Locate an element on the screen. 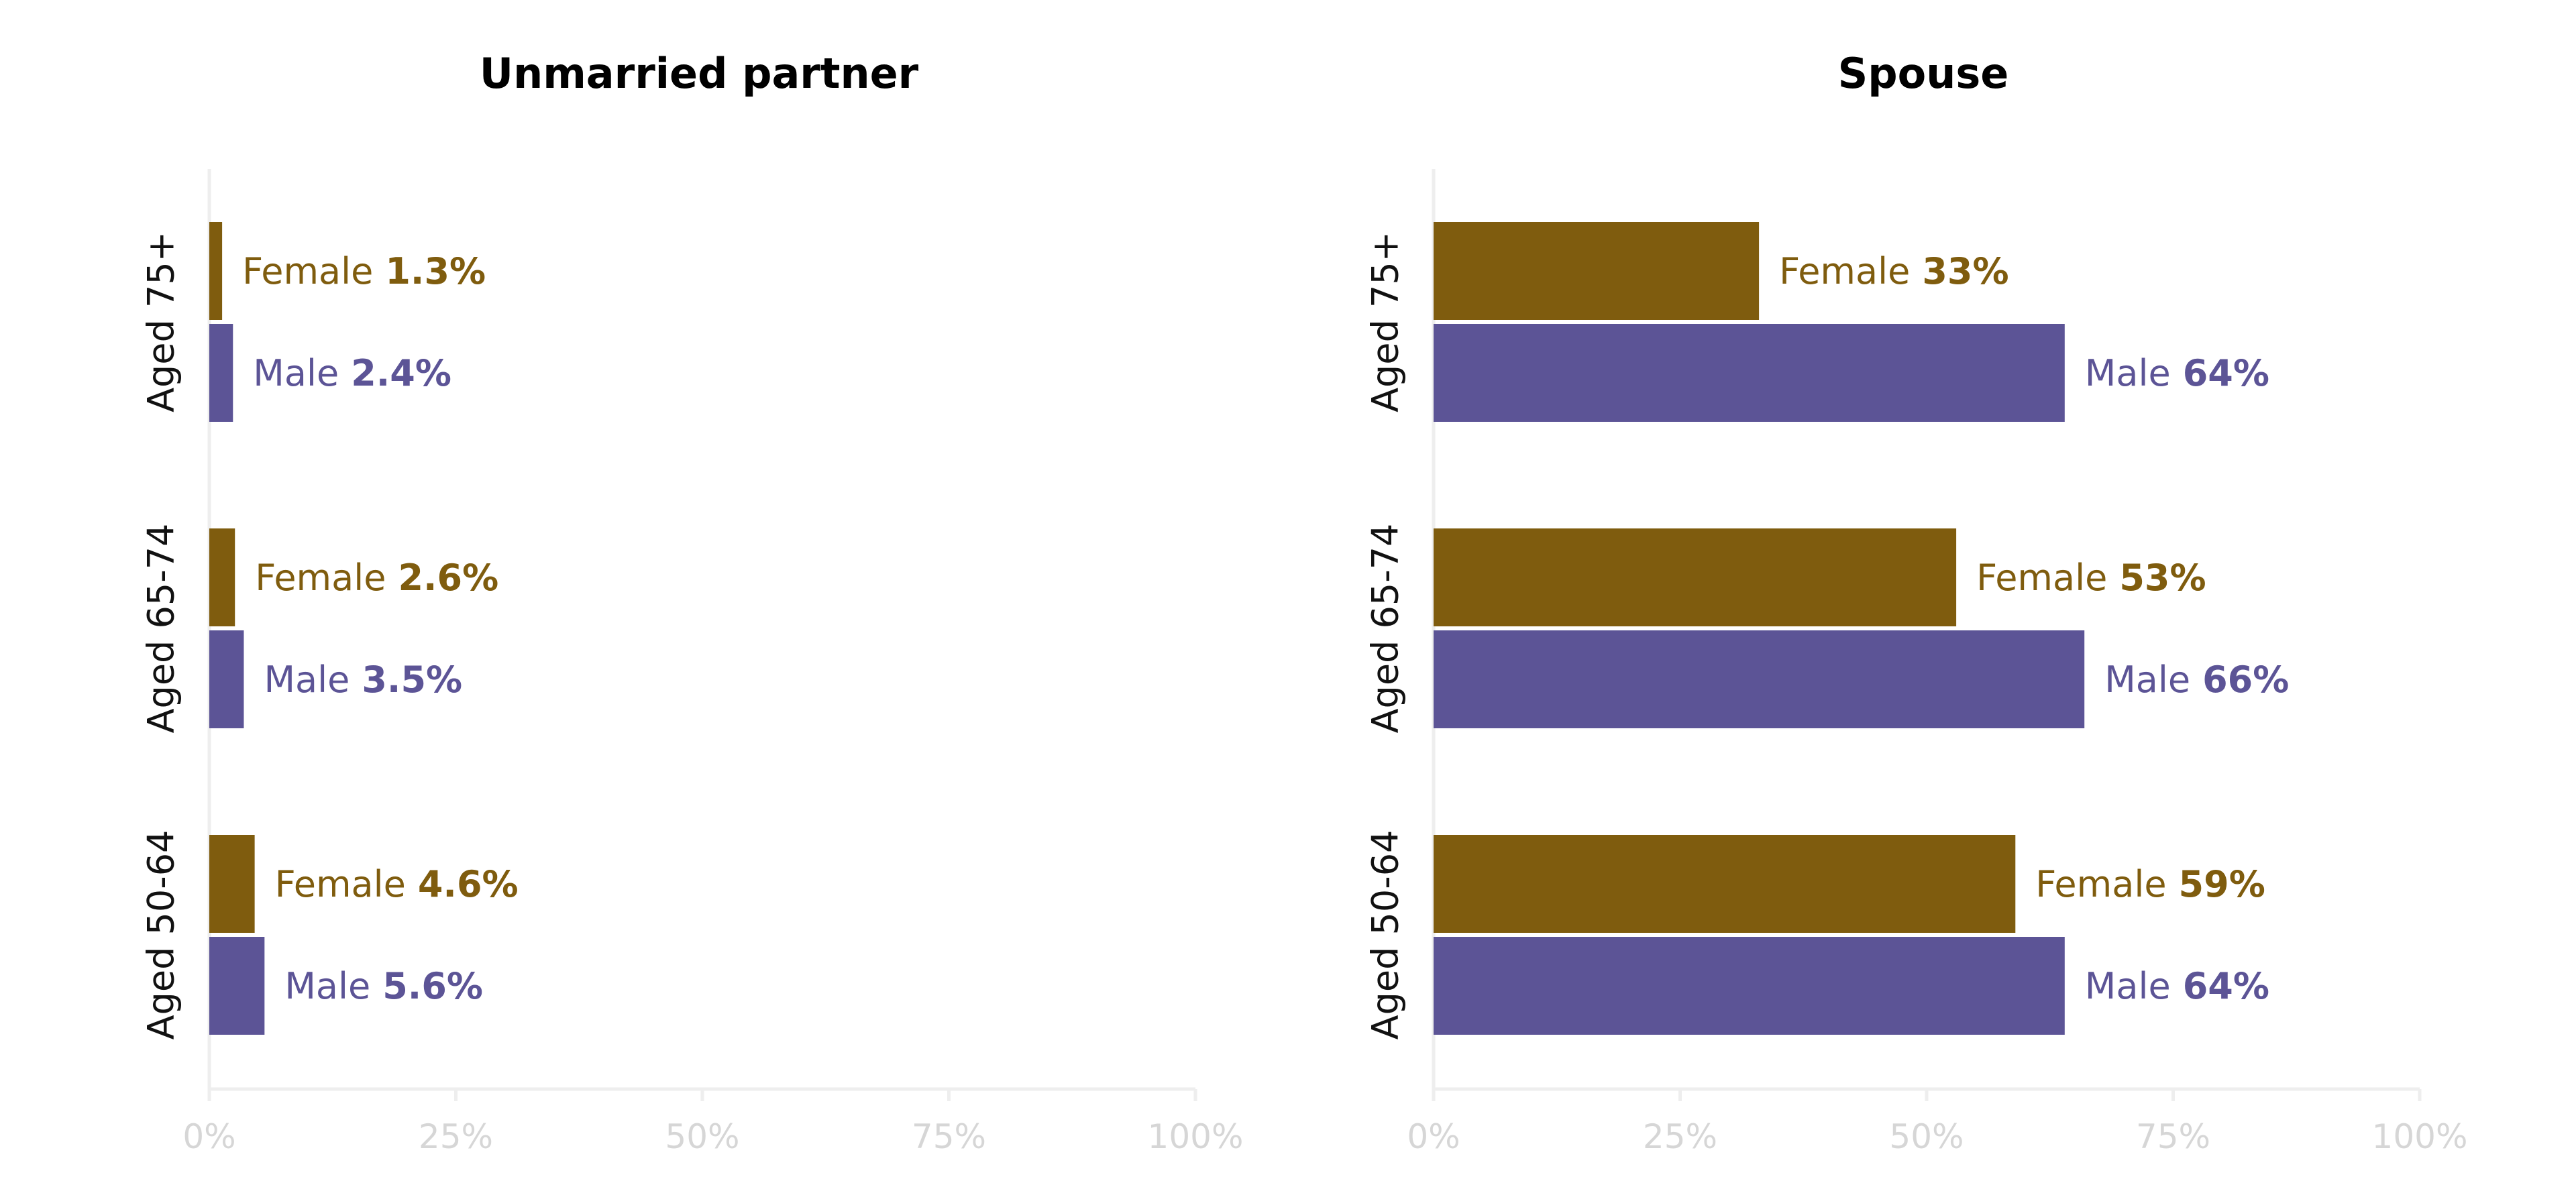  data-label-female-aged-65-74: Female 2.6% is located at coordinates (376, 578).